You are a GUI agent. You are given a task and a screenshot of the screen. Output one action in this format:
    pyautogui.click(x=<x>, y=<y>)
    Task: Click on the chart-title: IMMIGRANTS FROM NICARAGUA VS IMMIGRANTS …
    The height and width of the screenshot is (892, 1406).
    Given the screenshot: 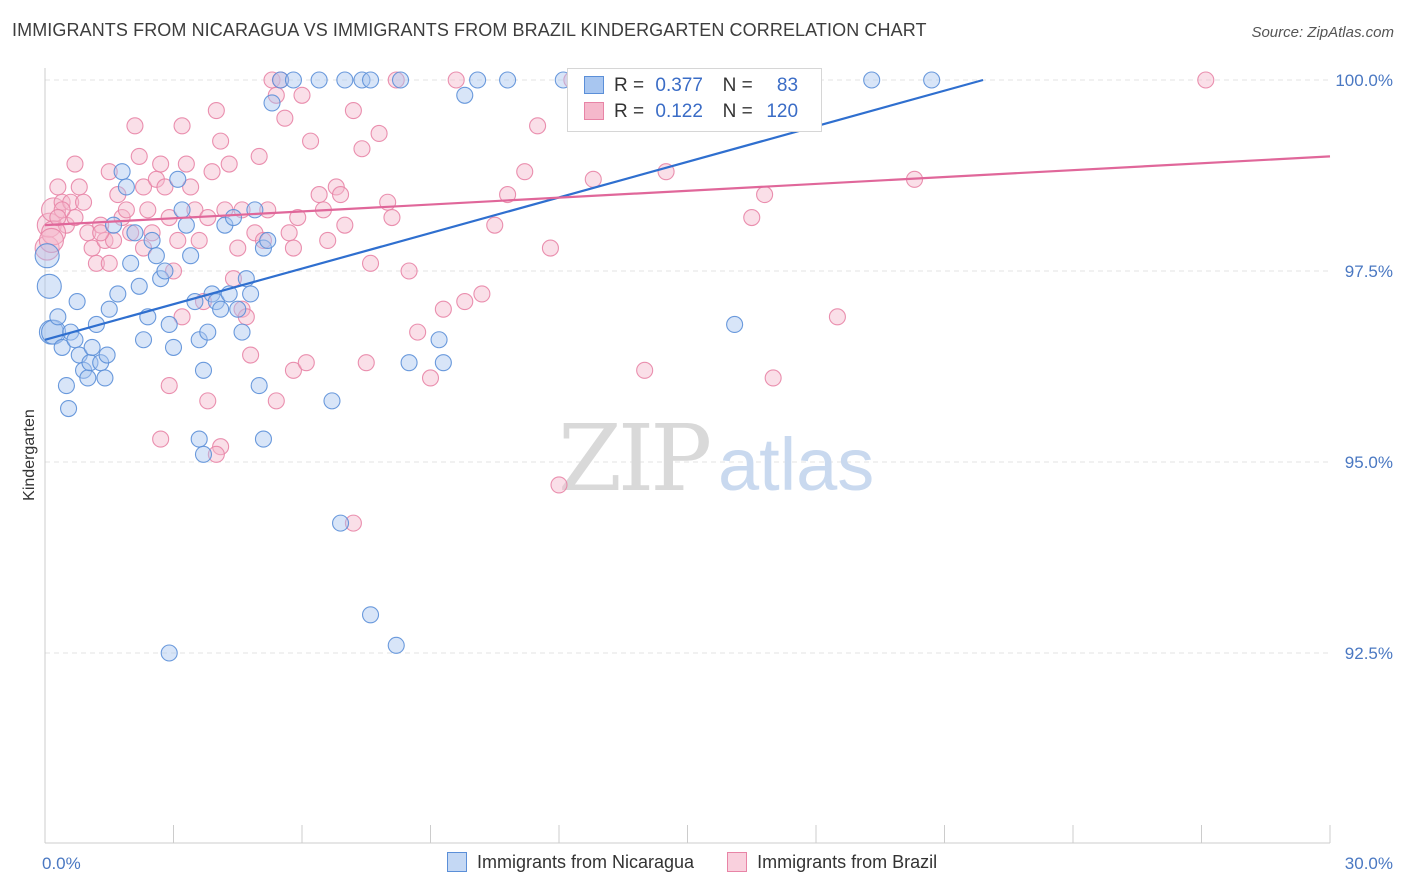 What is the action you would take?
    pyautogui.click(x=469, y=30)
    